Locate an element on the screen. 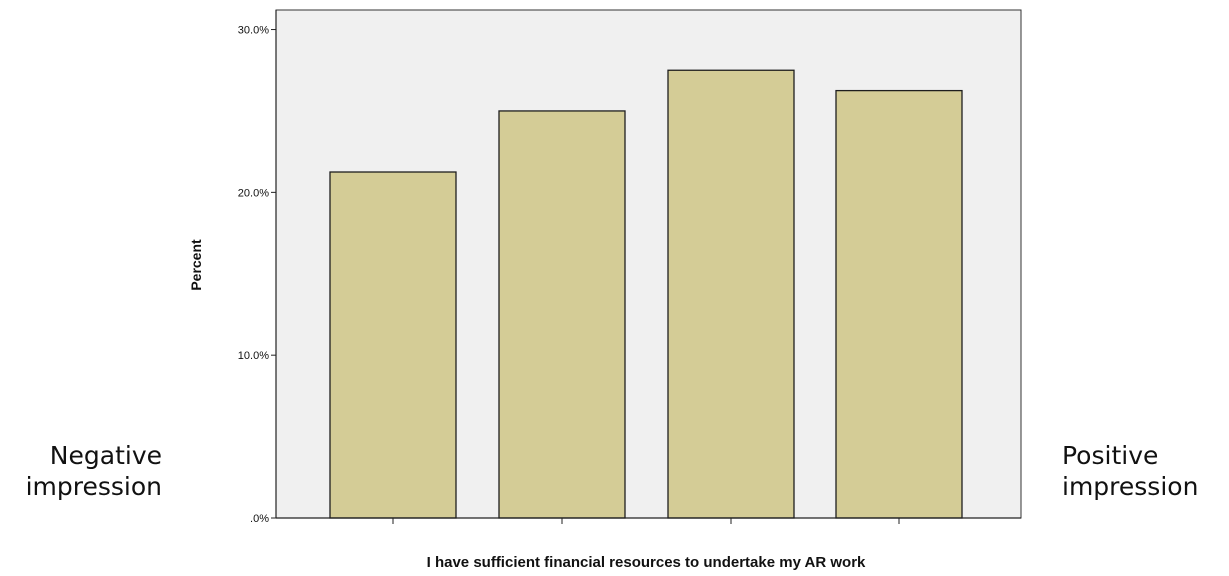 The width and height of the screenshot is (1229, 576). negative-label-line2: impression is located at coordinates (93, 486).